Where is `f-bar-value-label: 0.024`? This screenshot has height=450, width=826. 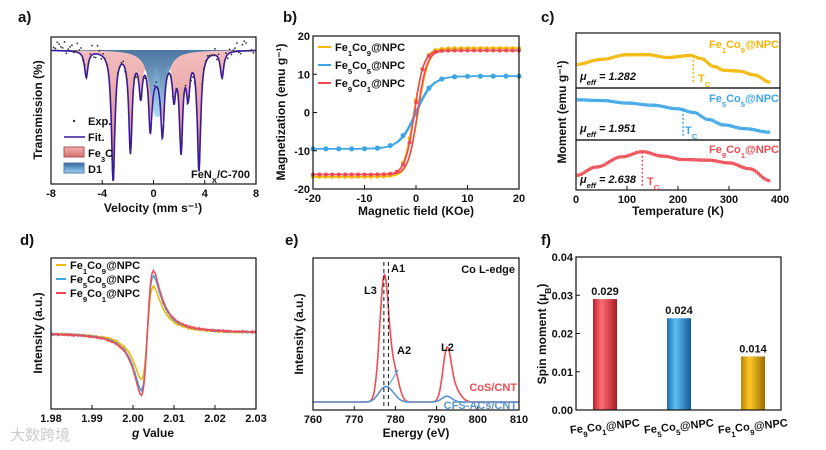
f-bar-value-label: 0.024 is located at coordinates (679, 311).